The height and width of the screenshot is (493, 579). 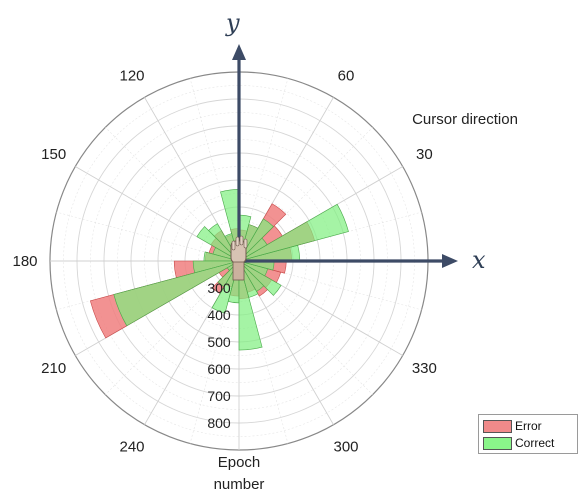 I want to click on legend-swatch-correct, so click(x=497, y=443).